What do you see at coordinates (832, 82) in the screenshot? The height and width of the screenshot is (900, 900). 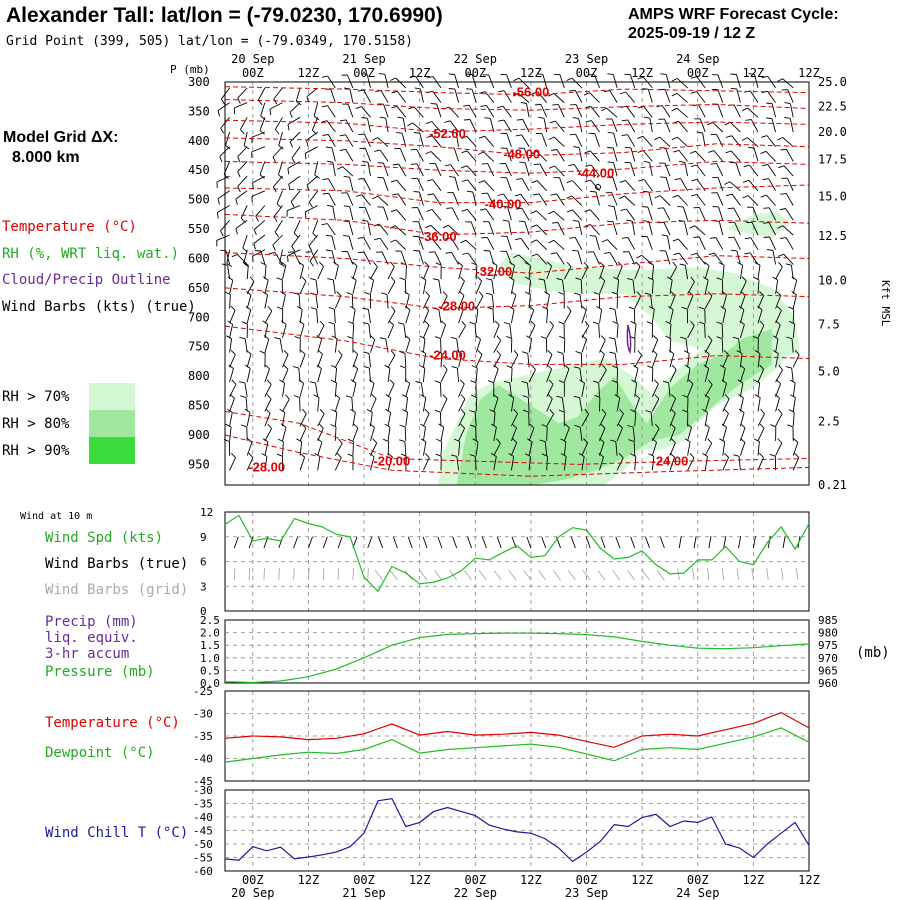 I see `height-tick-label: 25.0` at bounding box center [832, 82].